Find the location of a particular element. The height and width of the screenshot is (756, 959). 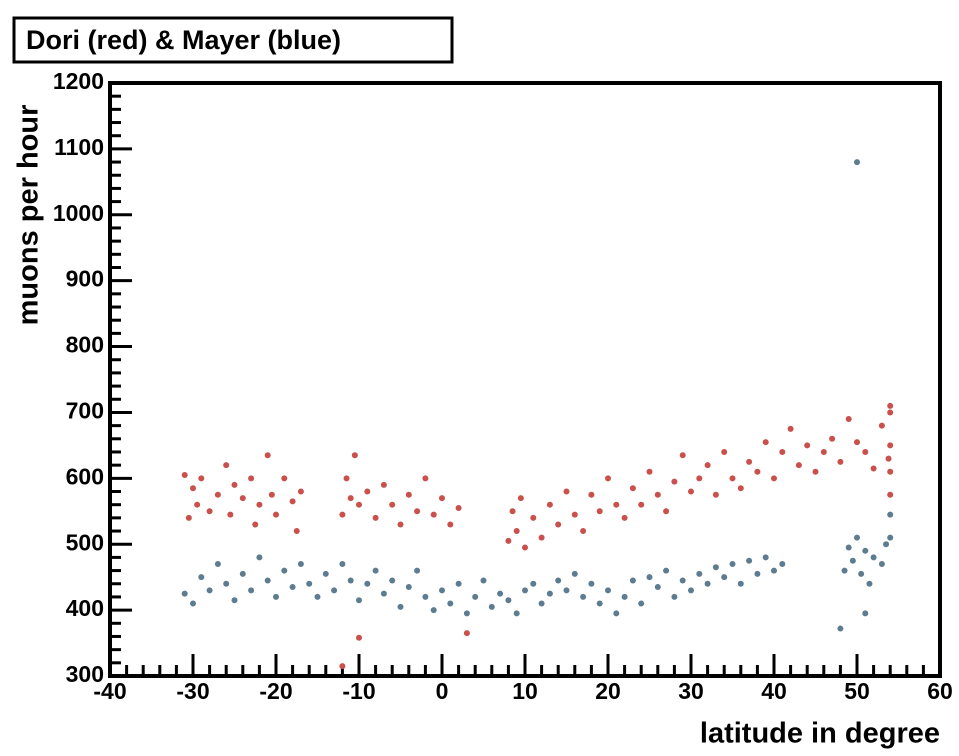

y-tick-label: 300 is located at coordinates (85, 674).